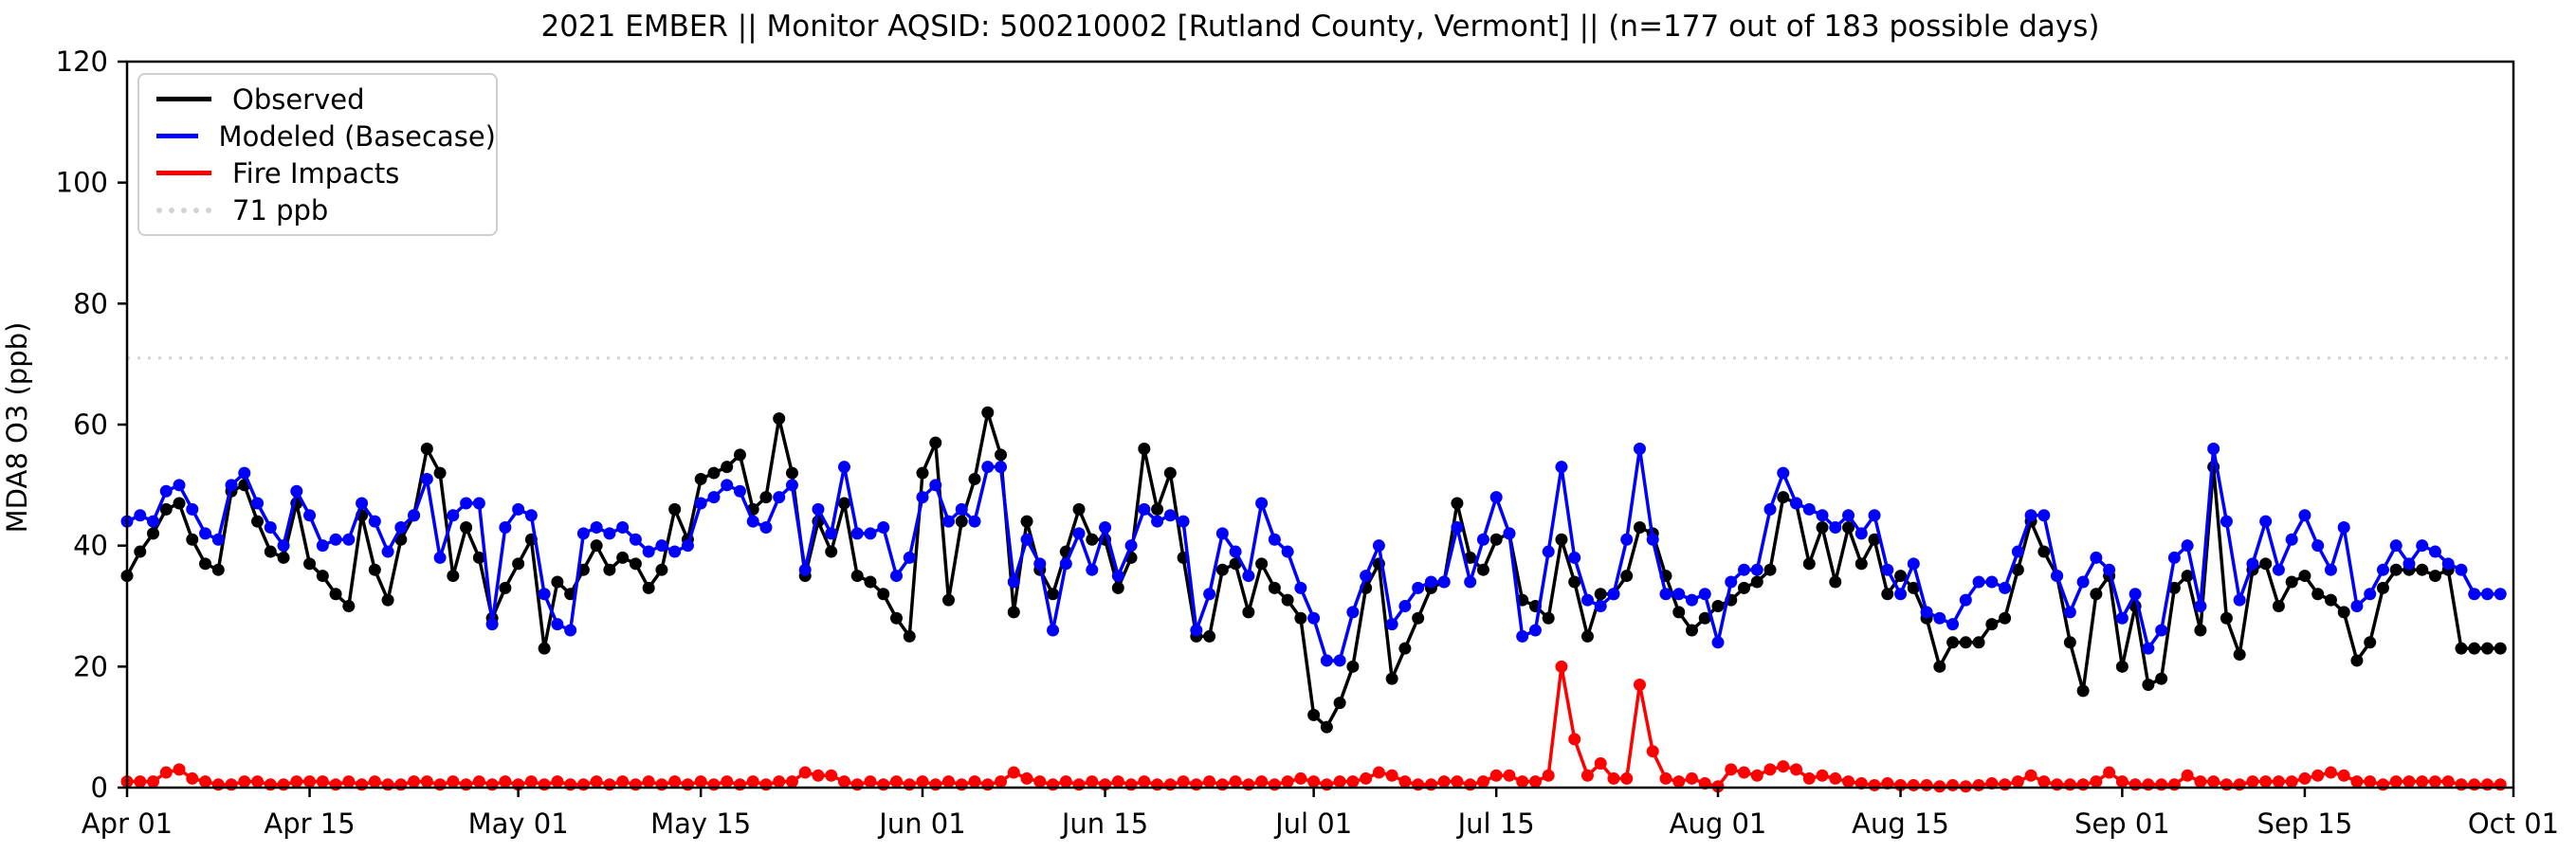  Describe the element at coordinates (90, 666) in the screenshot. I see `y-tick-label: 20` at that location.